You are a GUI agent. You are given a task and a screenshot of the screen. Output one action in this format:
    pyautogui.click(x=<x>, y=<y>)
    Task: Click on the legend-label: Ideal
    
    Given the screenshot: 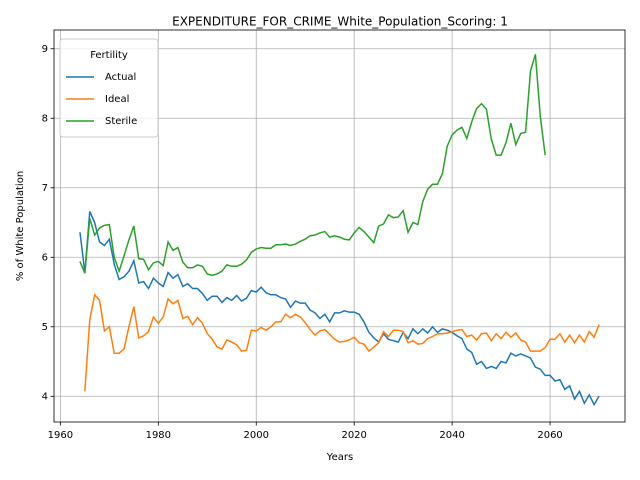 What is the action you would take?
    pyautogui.click(x=117, y=99)
    